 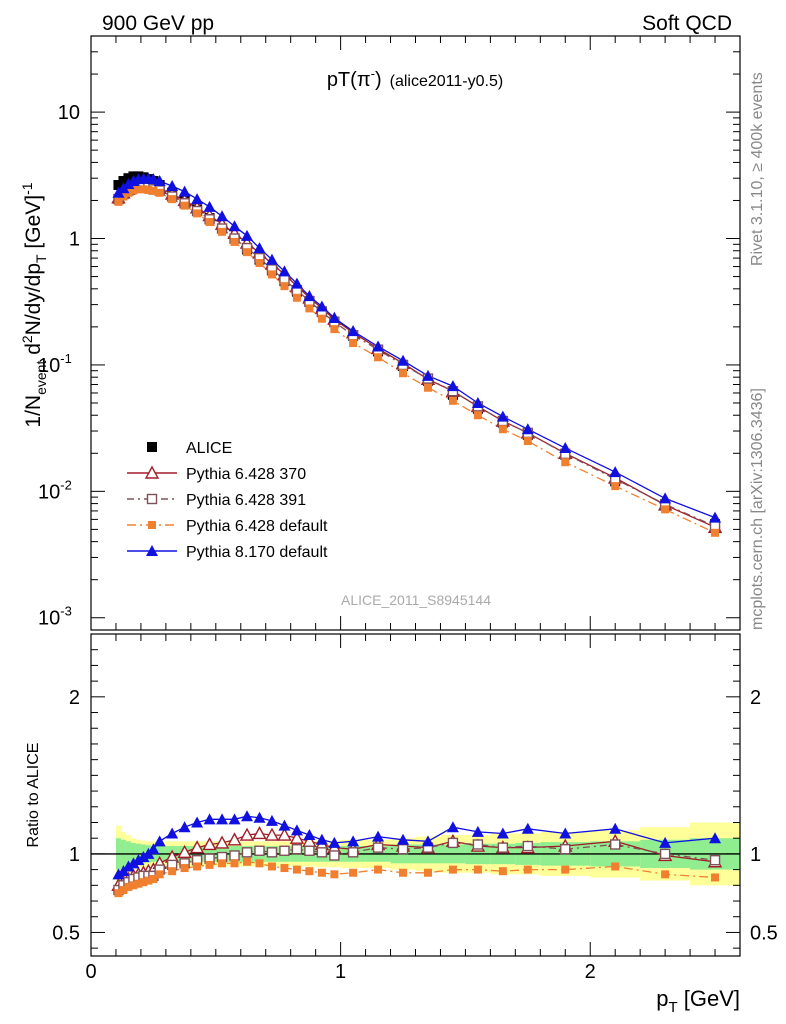 What do you see at coordinates (55, 364) in the screenshot?
I see `main-ytick-label-2: 10⁻¹` at bounding box center [55, 364].